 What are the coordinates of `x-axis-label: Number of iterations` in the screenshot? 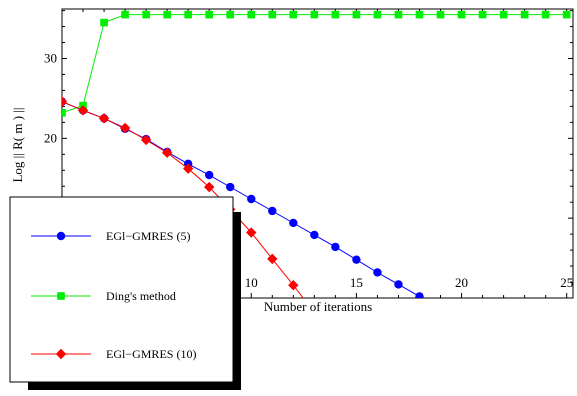 It's located at (318, 306).